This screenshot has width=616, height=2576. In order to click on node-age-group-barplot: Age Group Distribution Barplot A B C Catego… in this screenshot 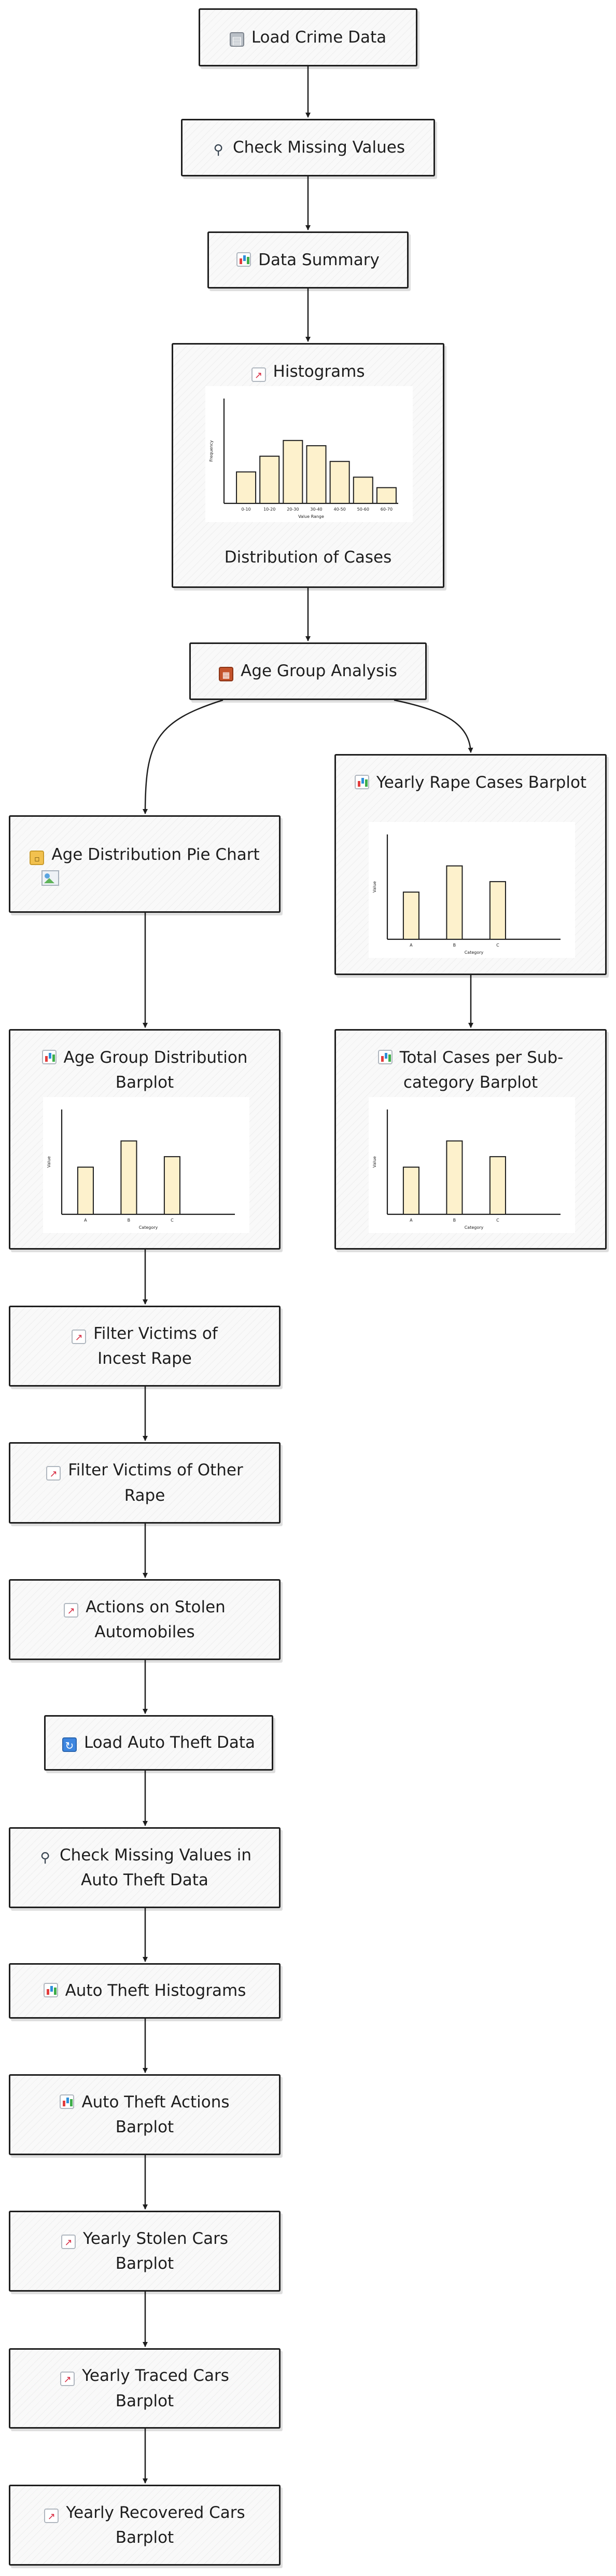, I will do `click(145, 1139)`.